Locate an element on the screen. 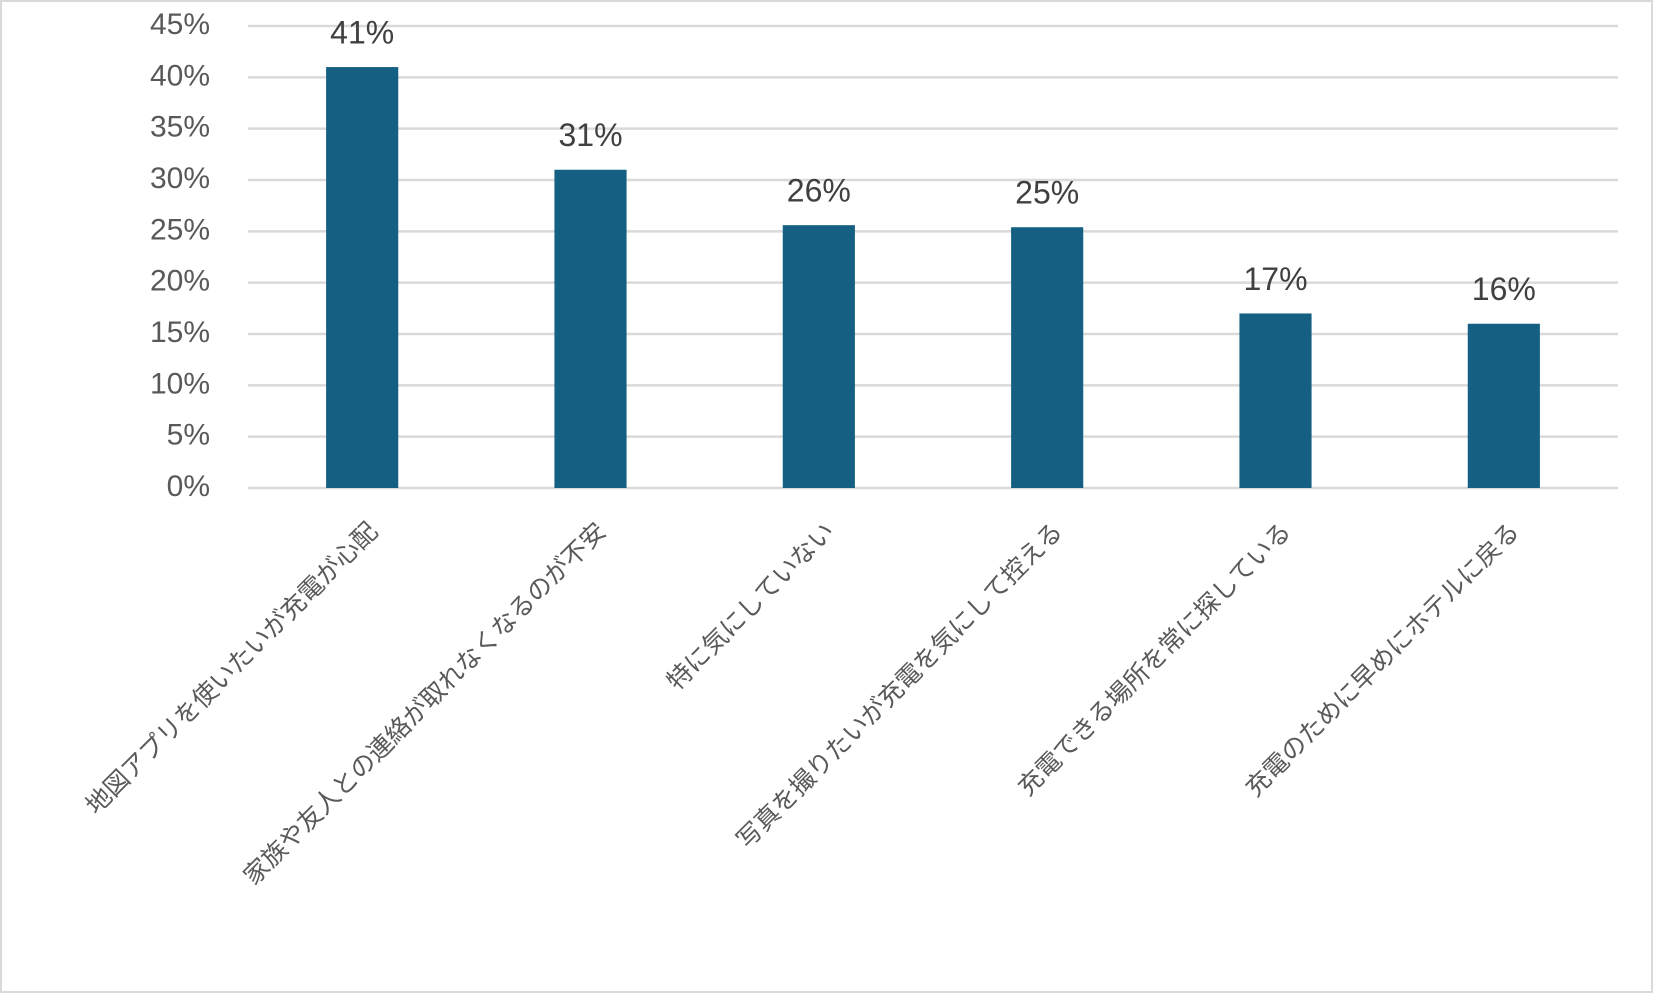 This screenshot has height=993, width=1653. y-tick-label: 35% is located at coordinates (180, 127).